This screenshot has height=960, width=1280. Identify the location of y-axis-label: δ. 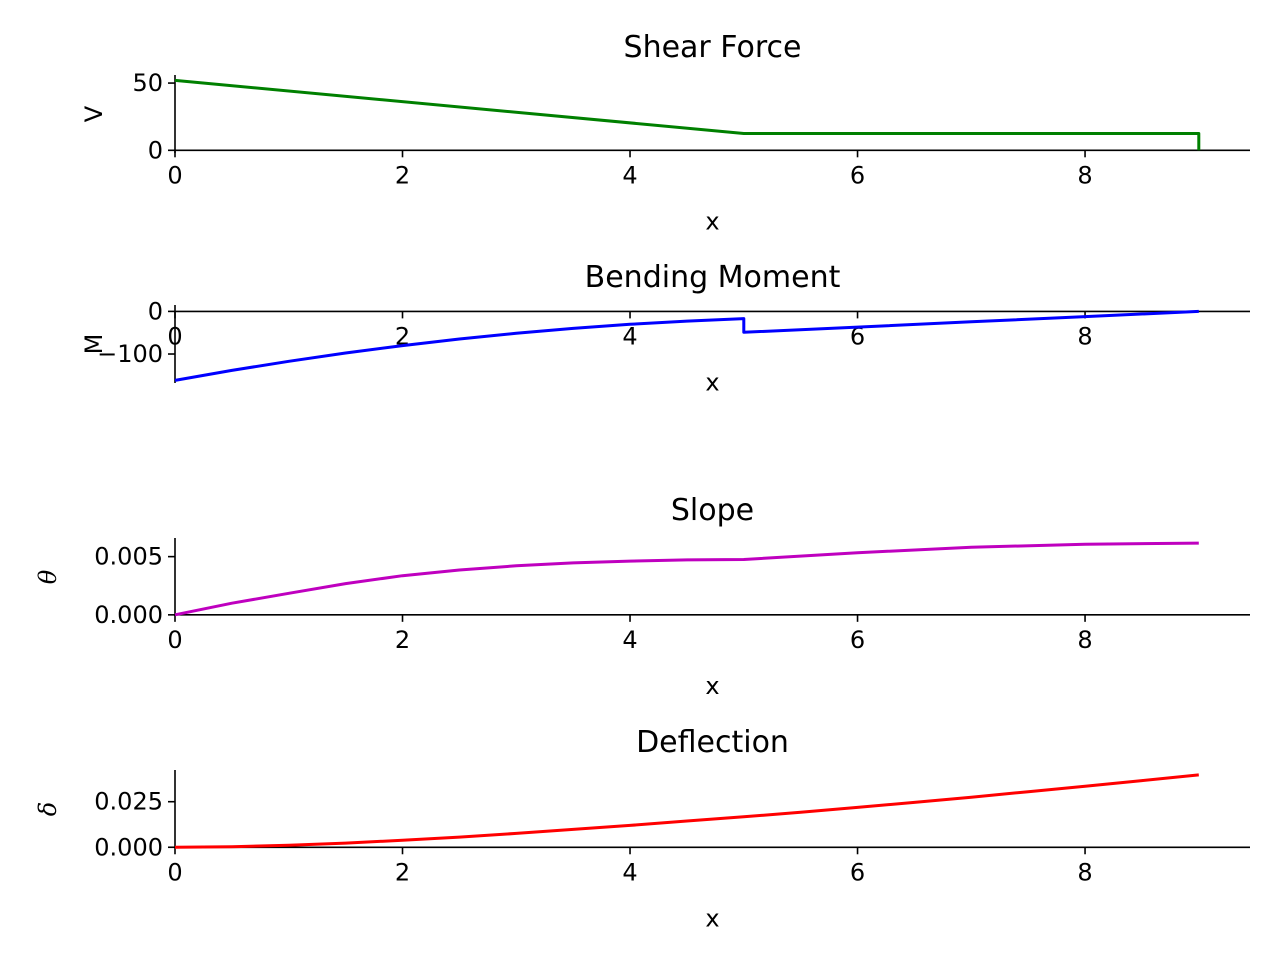
(48, 809).